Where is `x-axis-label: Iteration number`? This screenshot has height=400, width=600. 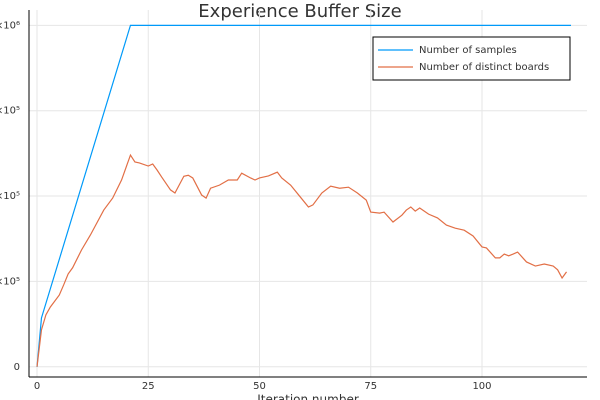 x-axis-label: Iteration number is located at coordinates (308, 396).